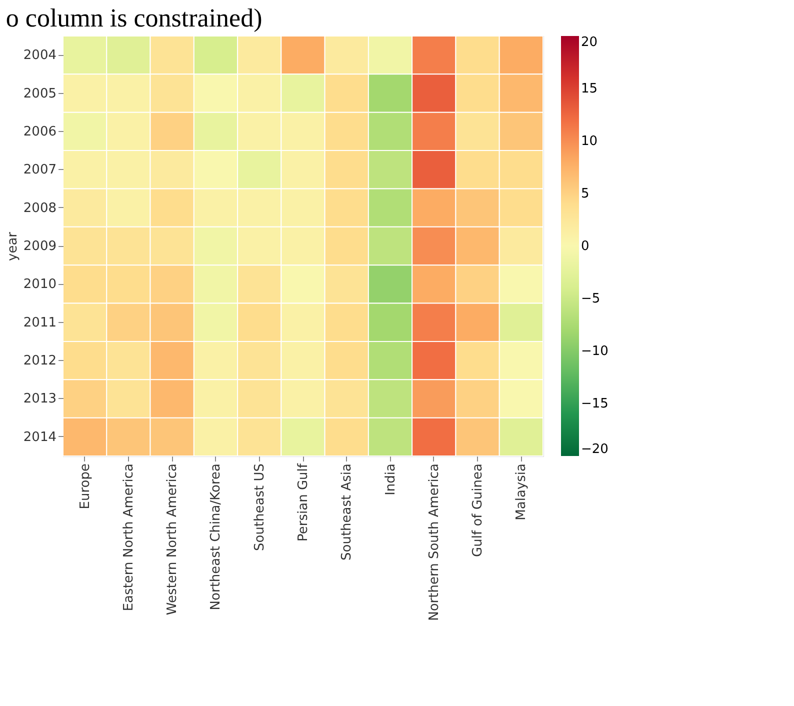 The image size is (794, 706). What do you see at coordinates (585, 194) in the screenshot?
I see `color-bar-label: 5` at bounding box center [585, 194].